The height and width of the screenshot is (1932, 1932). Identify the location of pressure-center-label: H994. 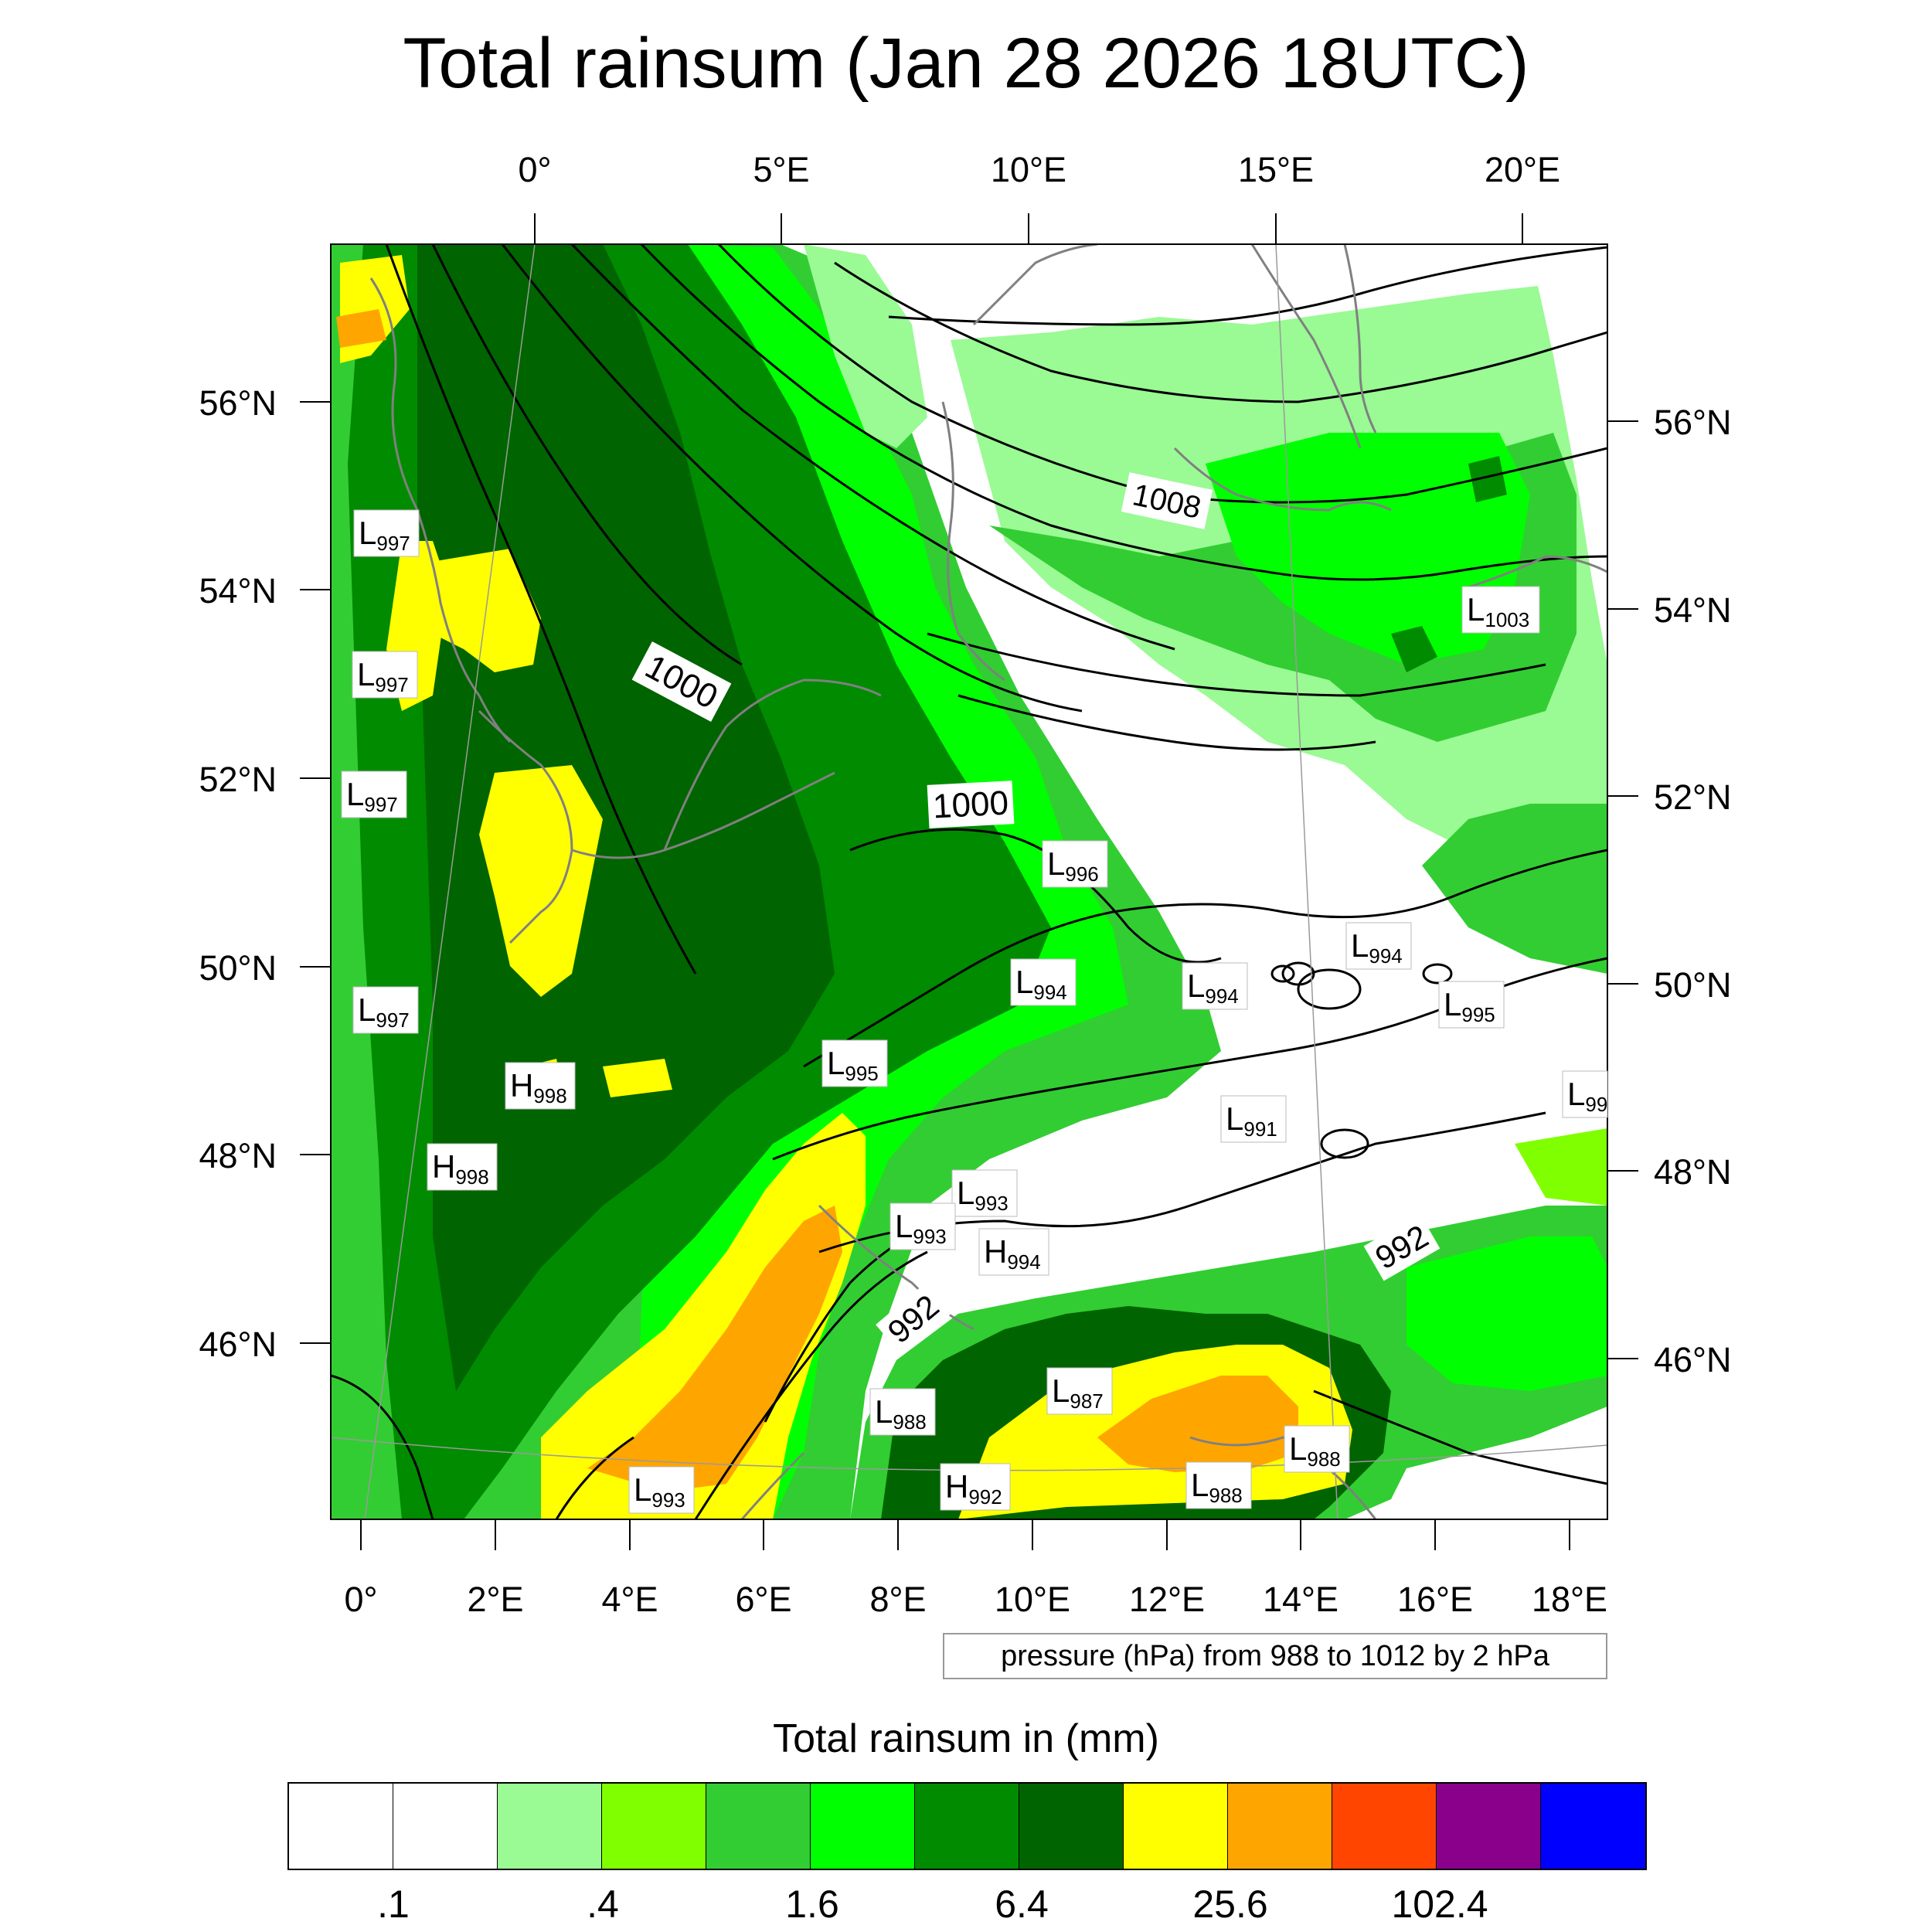
(1013, 1252).